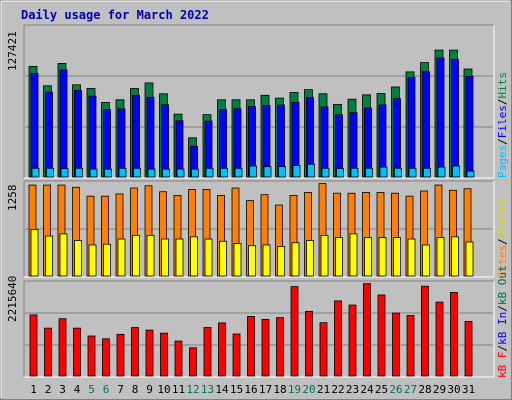 The image size is (512, 400). What do you see at coordinates (410, 389) in the screenshot?
I see `day-label: 27` at bounding box center [410, 389].